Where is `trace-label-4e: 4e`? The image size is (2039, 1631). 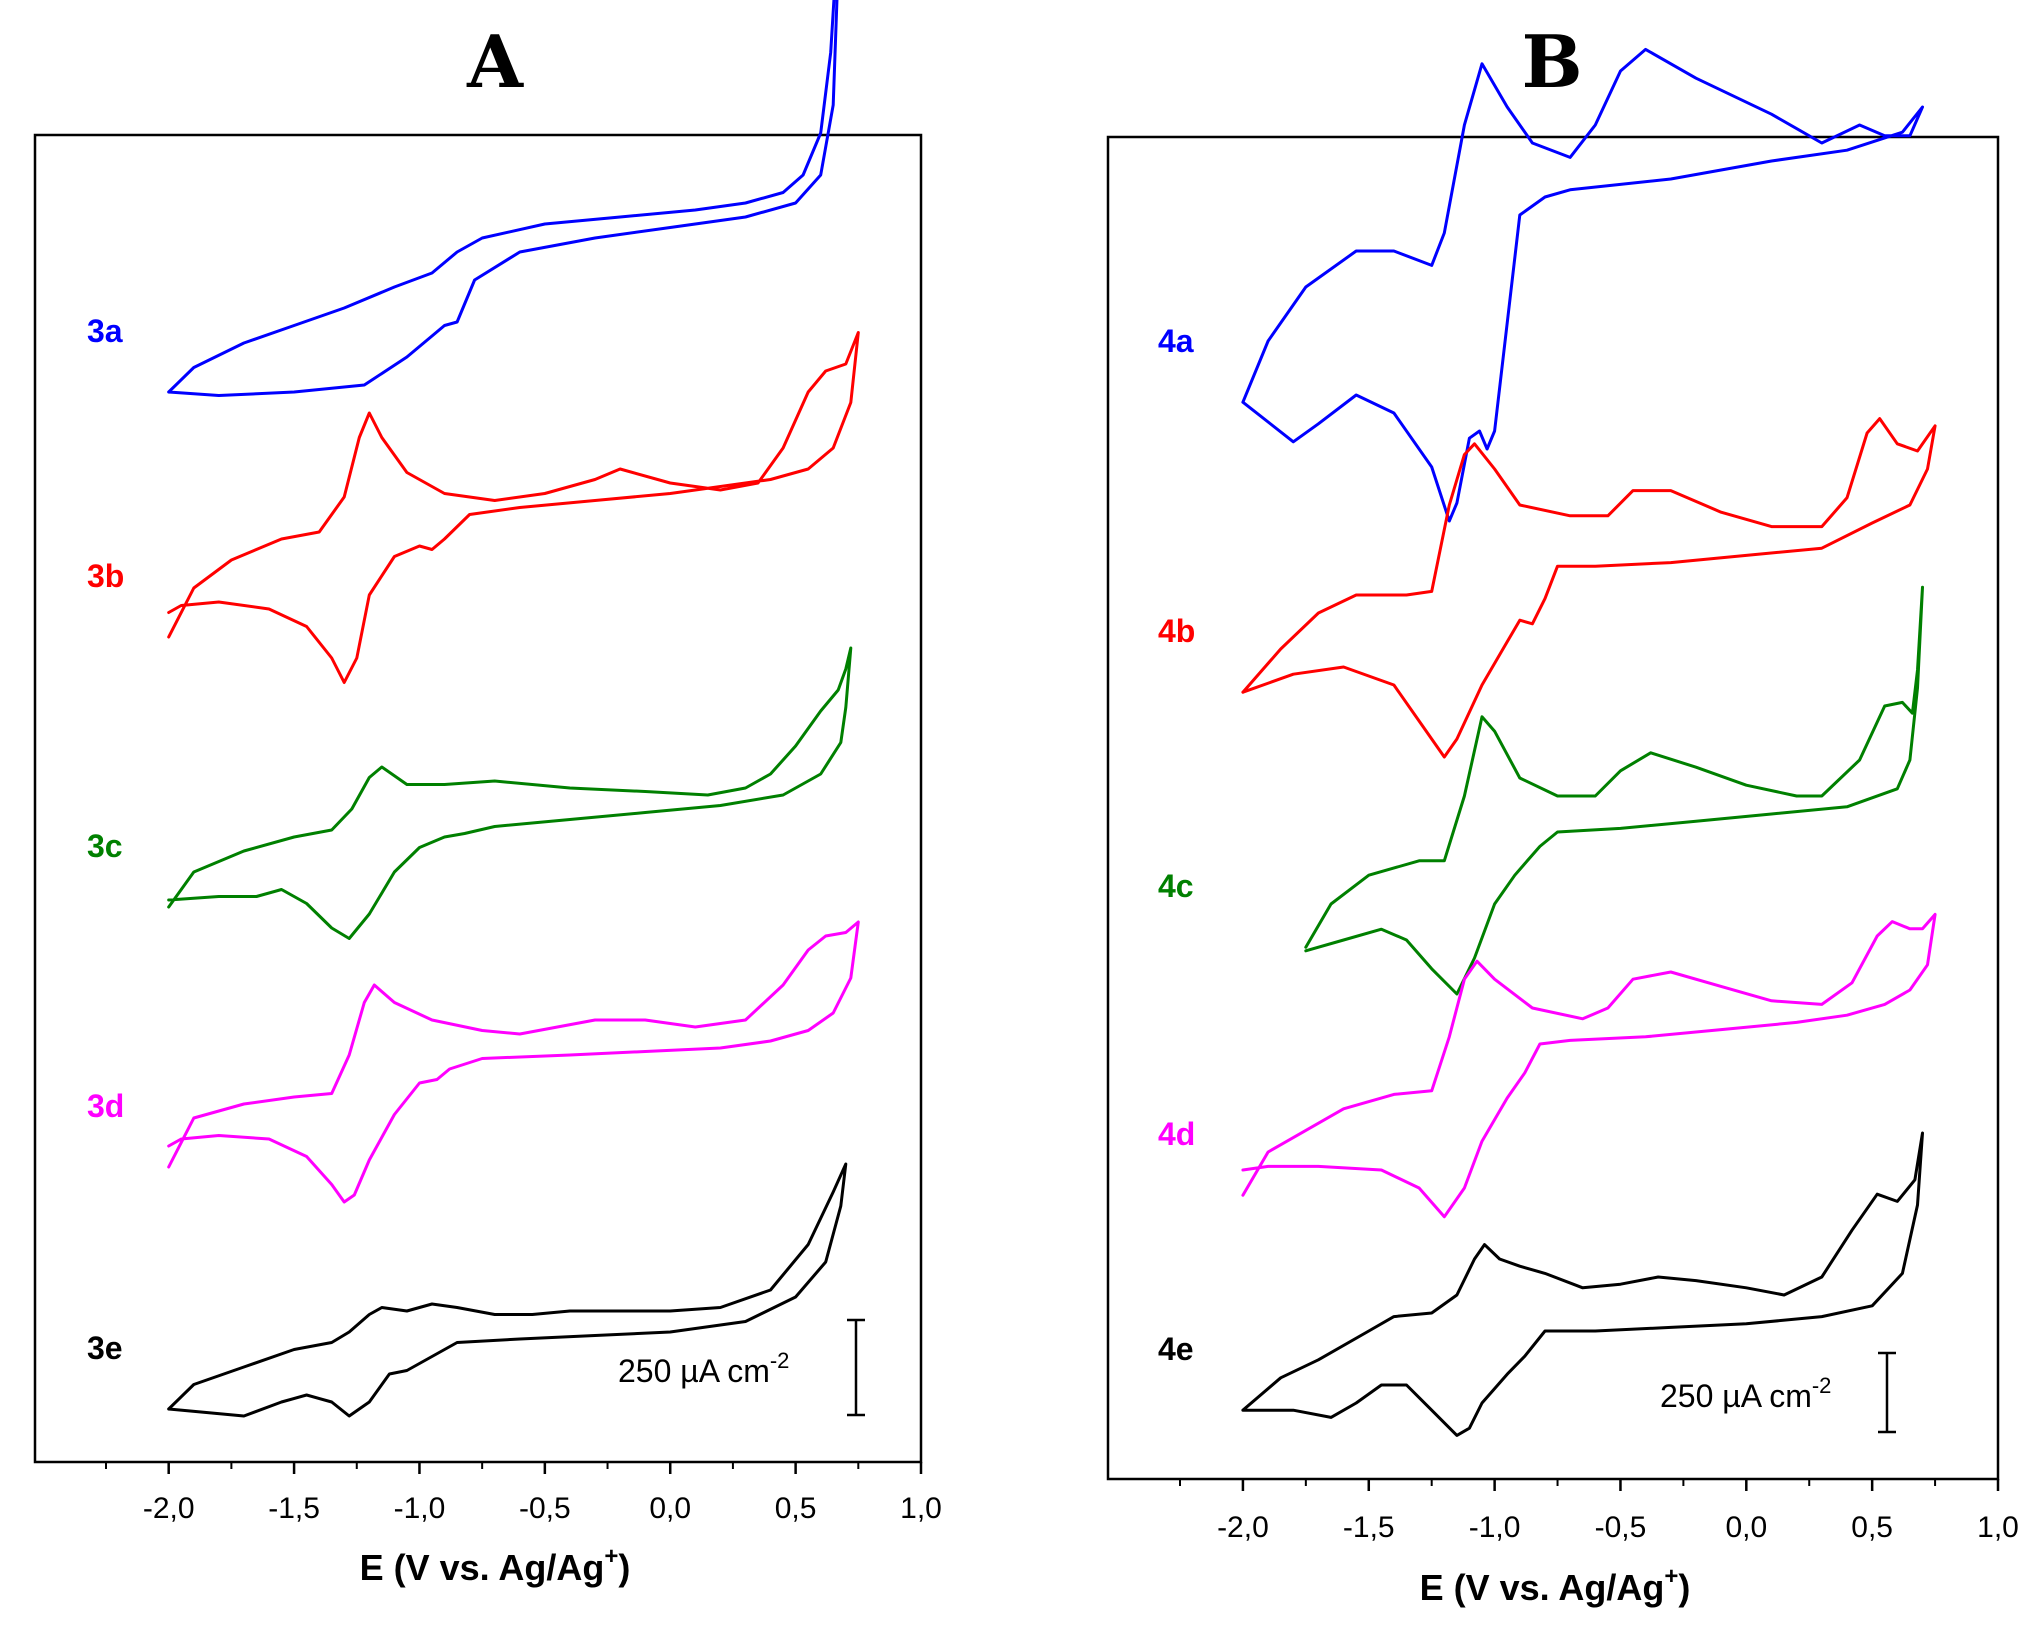
trace-label-4e: 4e is located at coordinates (1176, 1349).